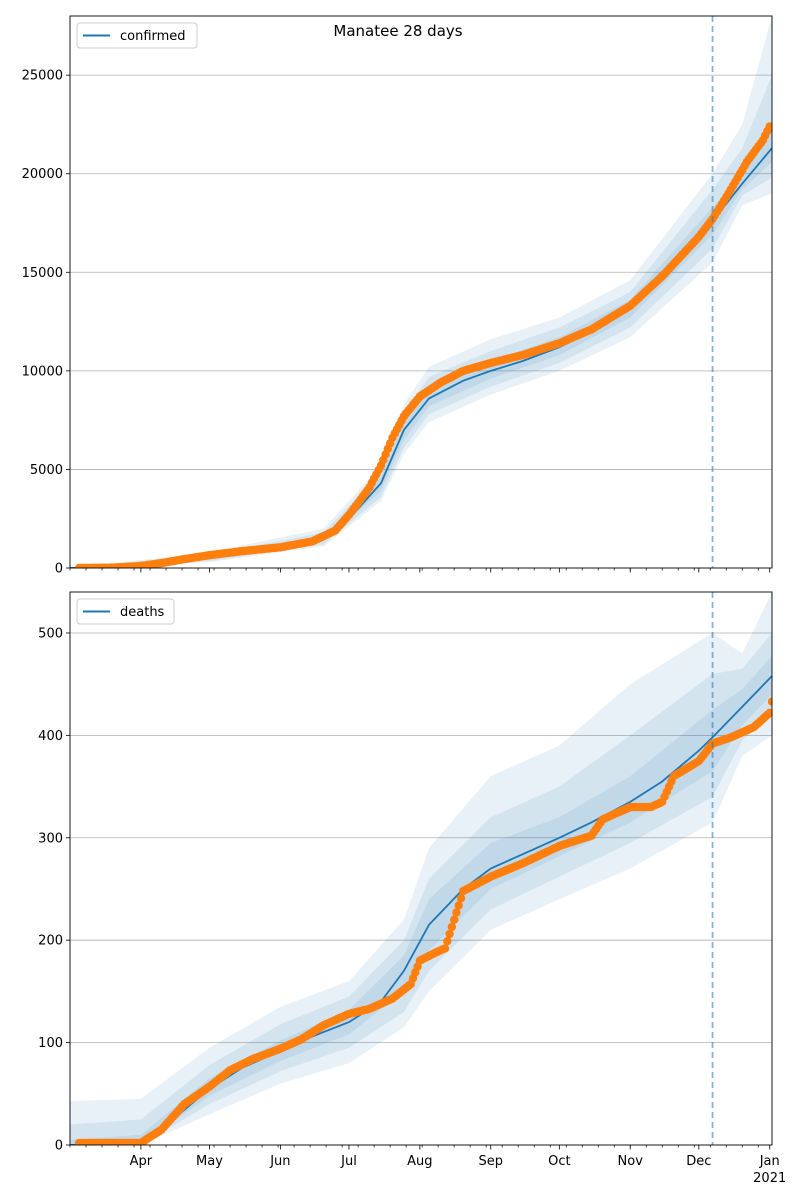  Describe the element at coordinates (42, 174) in the screenshot. I see `y-tick-label: 20000` at that location.